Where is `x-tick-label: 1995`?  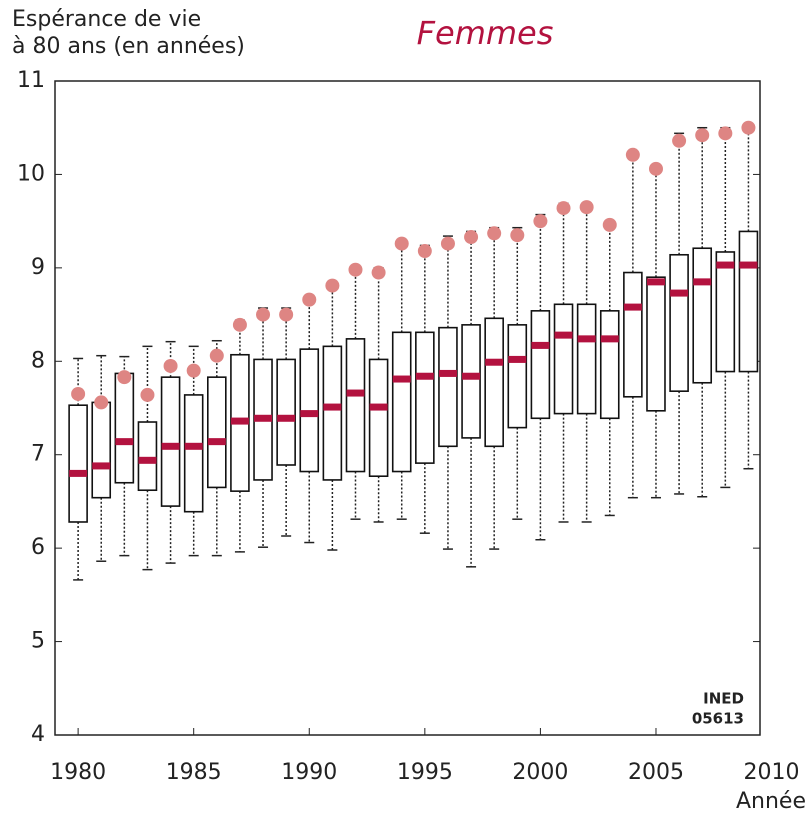 x-tick-label: 1995 is located at coordinates (425, 772).